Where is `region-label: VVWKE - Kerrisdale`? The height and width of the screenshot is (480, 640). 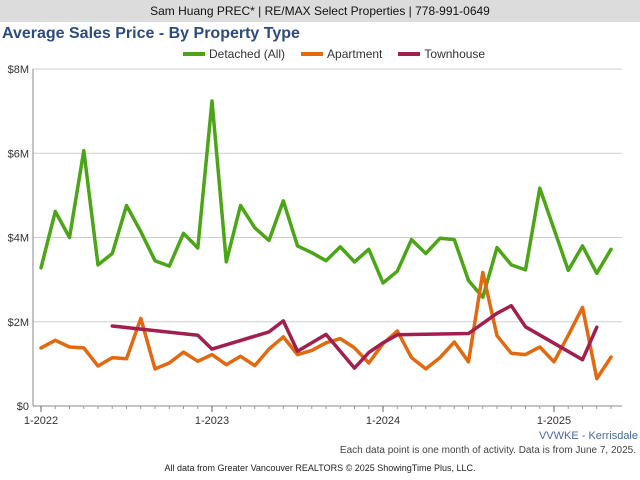
region-label: VVWKE - Kerrisdale is located at coordinates (588, 436).